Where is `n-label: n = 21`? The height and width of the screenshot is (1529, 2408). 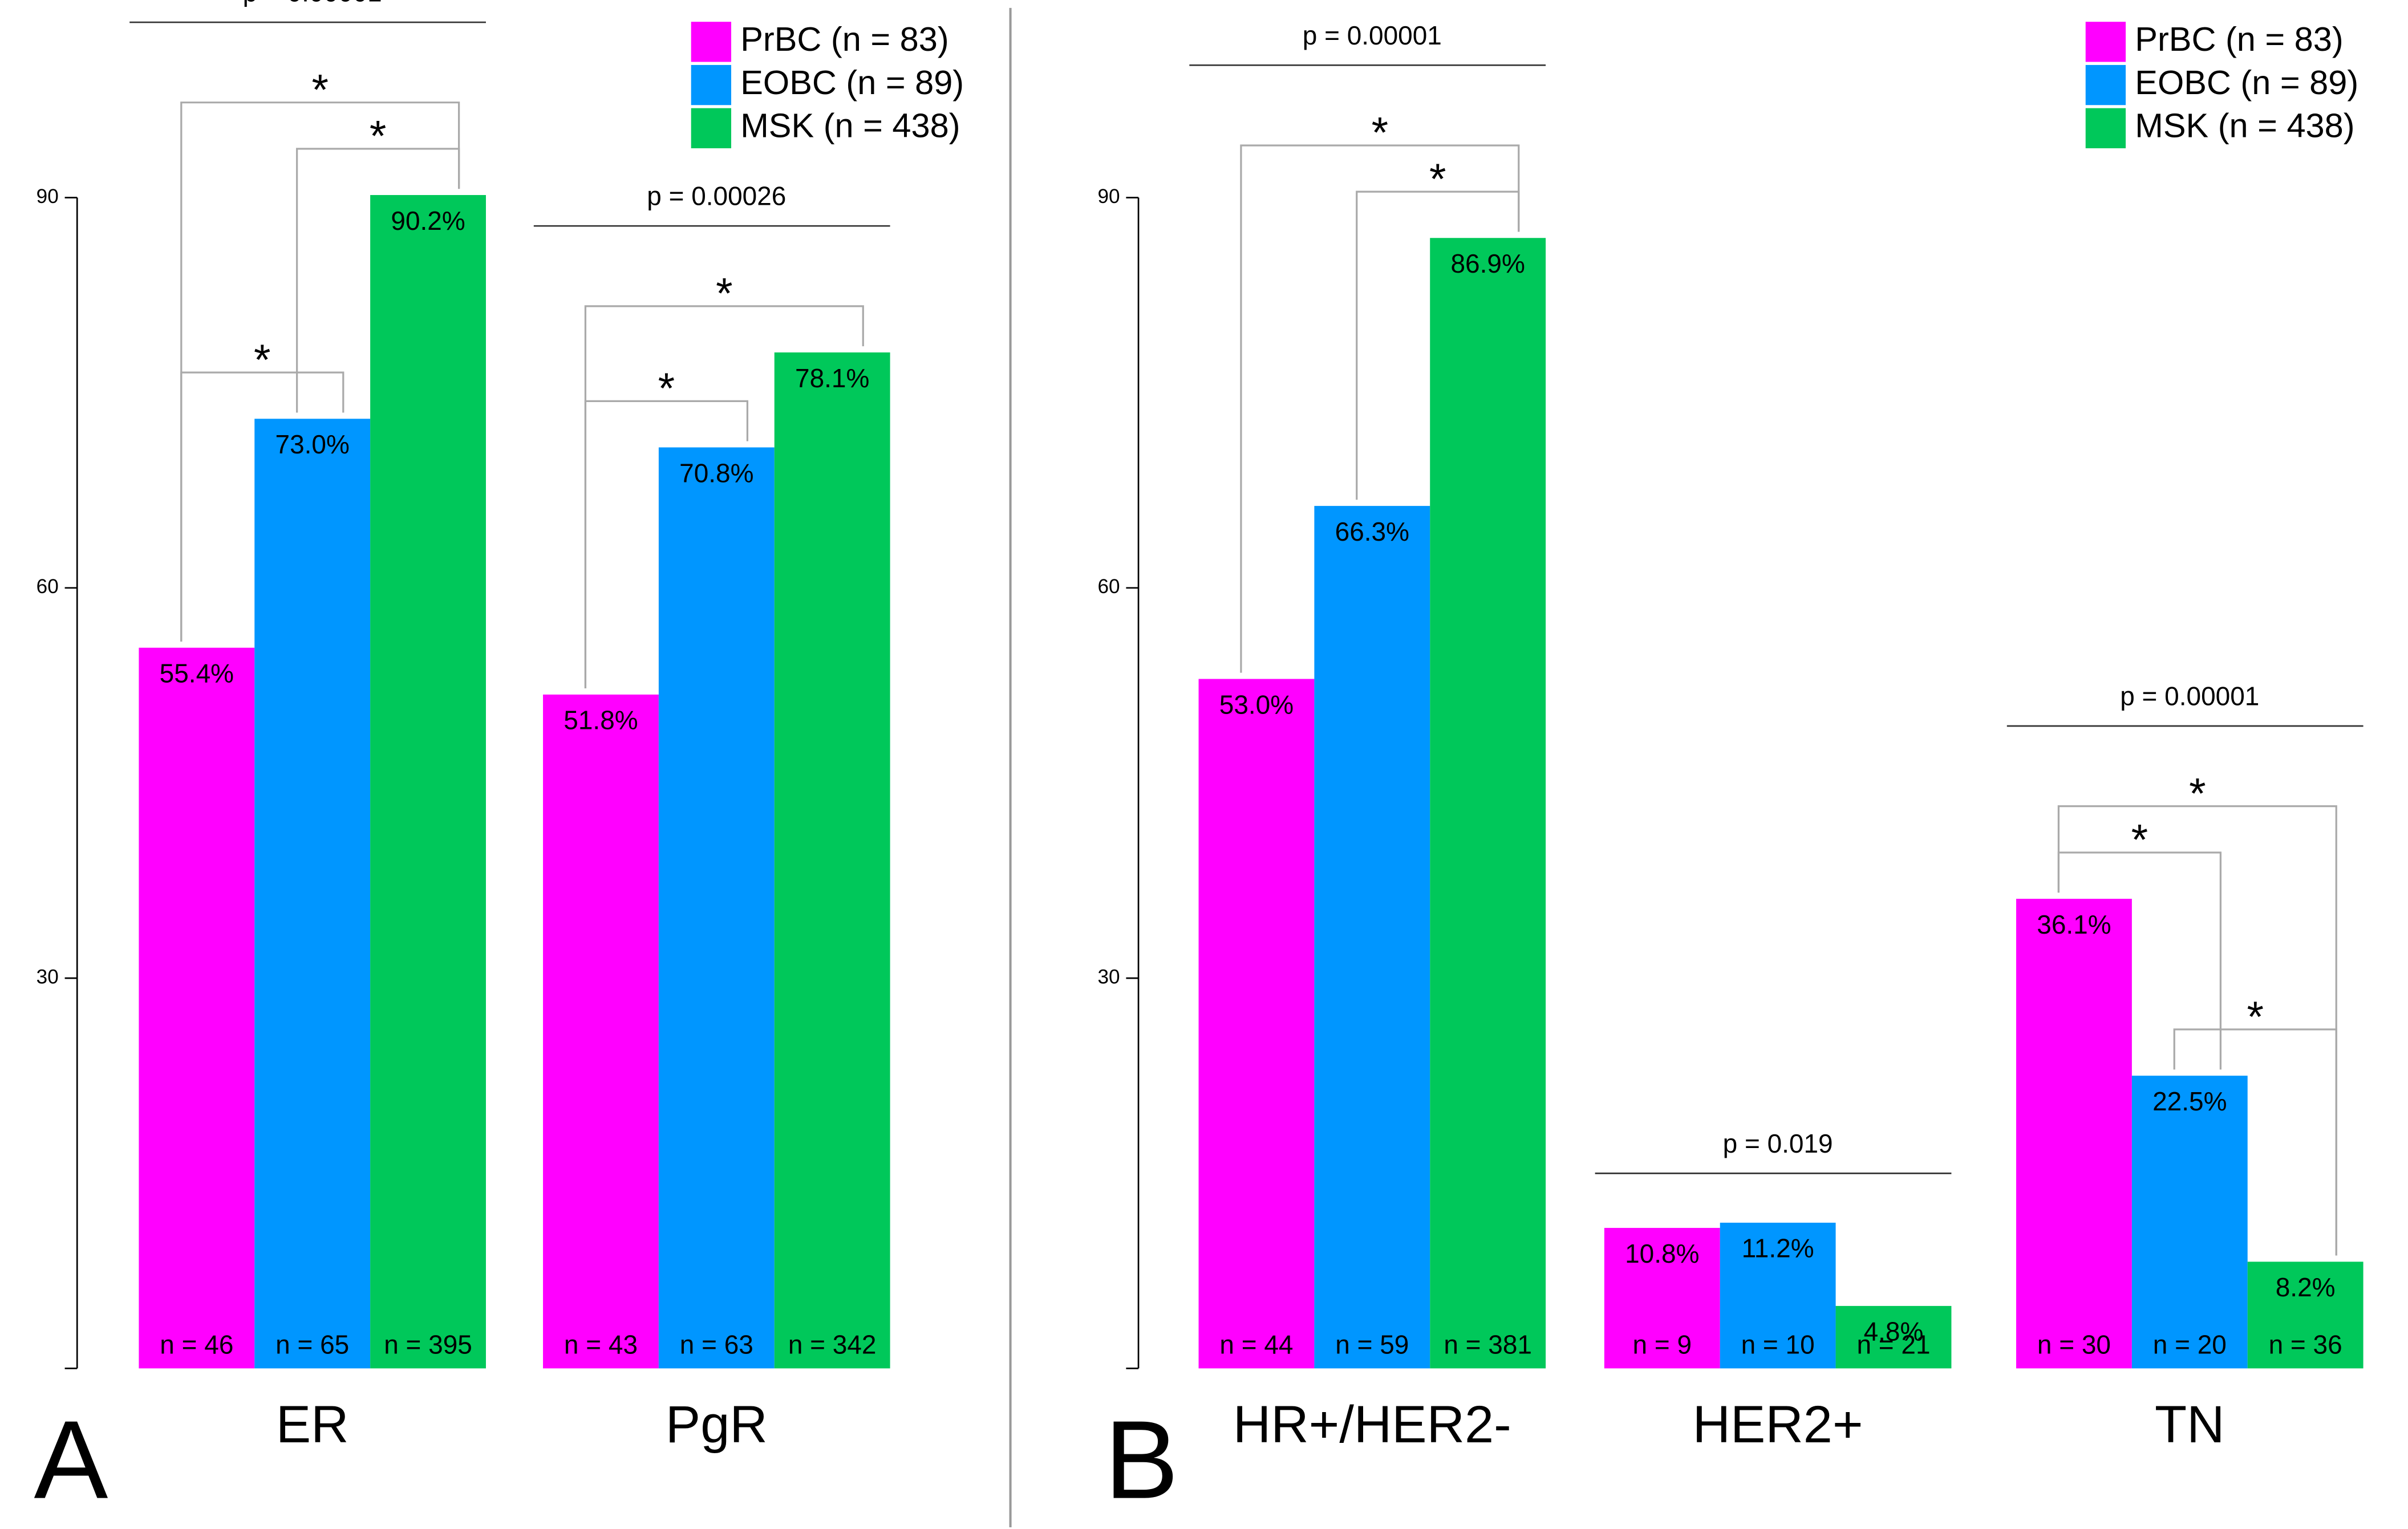 n-label: n = 21 is located at coordinates (1893, 1345).